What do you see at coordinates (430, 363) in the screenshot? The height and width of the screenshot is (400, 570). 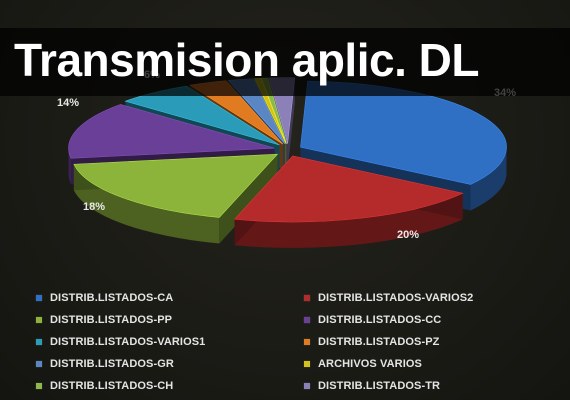 I see `legend-item: ARCHIVOS VARIOS` at bounding box center [430, 363].